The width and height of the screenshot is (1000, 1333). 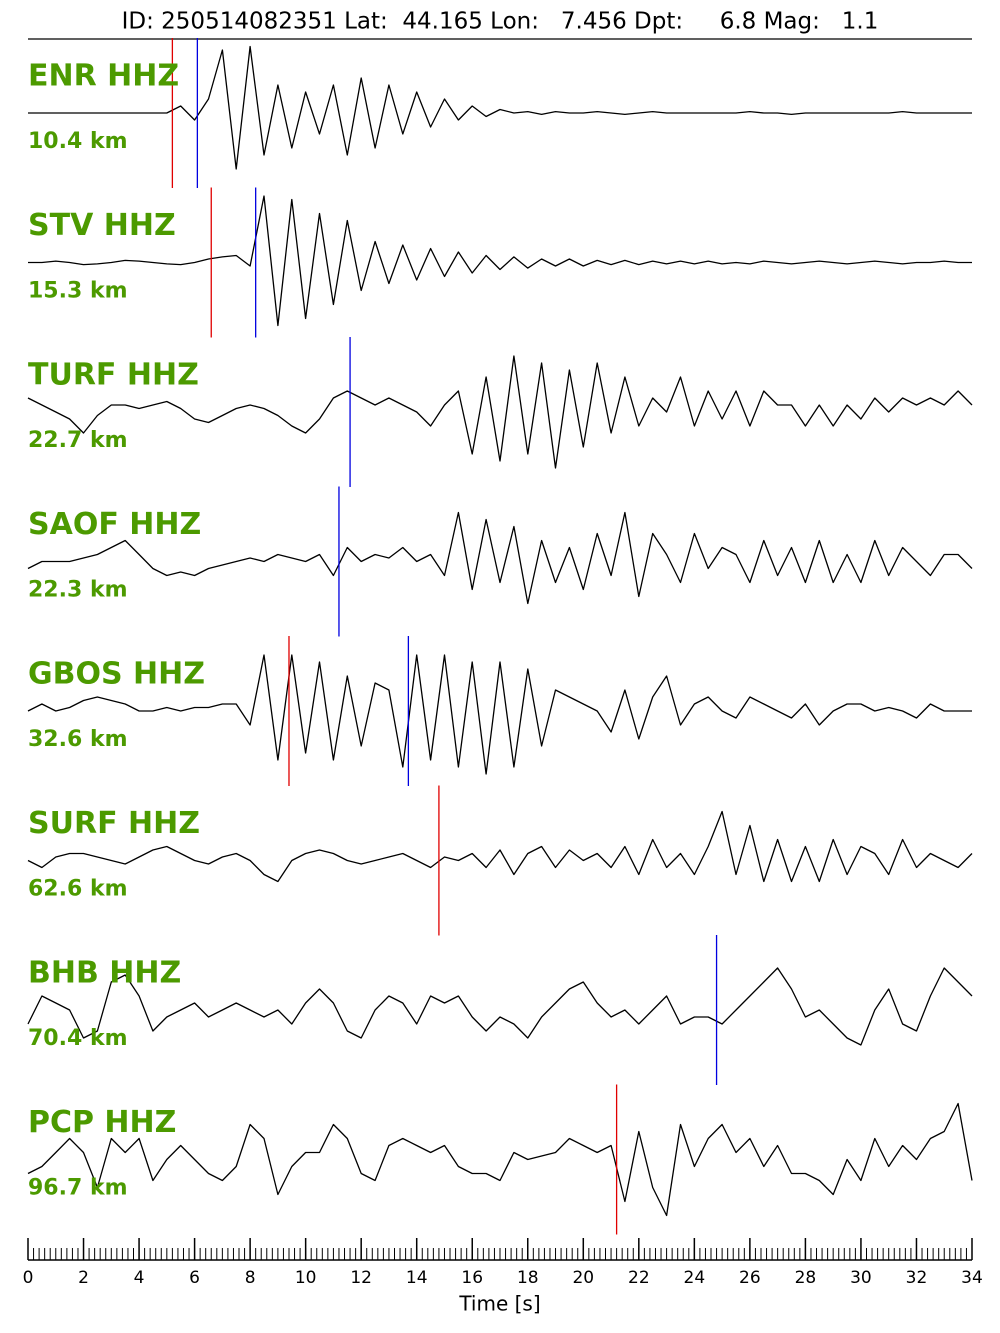 What do you see at coordinates (583, 1278) in the screenshot?
I see `x-tick-label: 20` at bounding box center [583, 1278].